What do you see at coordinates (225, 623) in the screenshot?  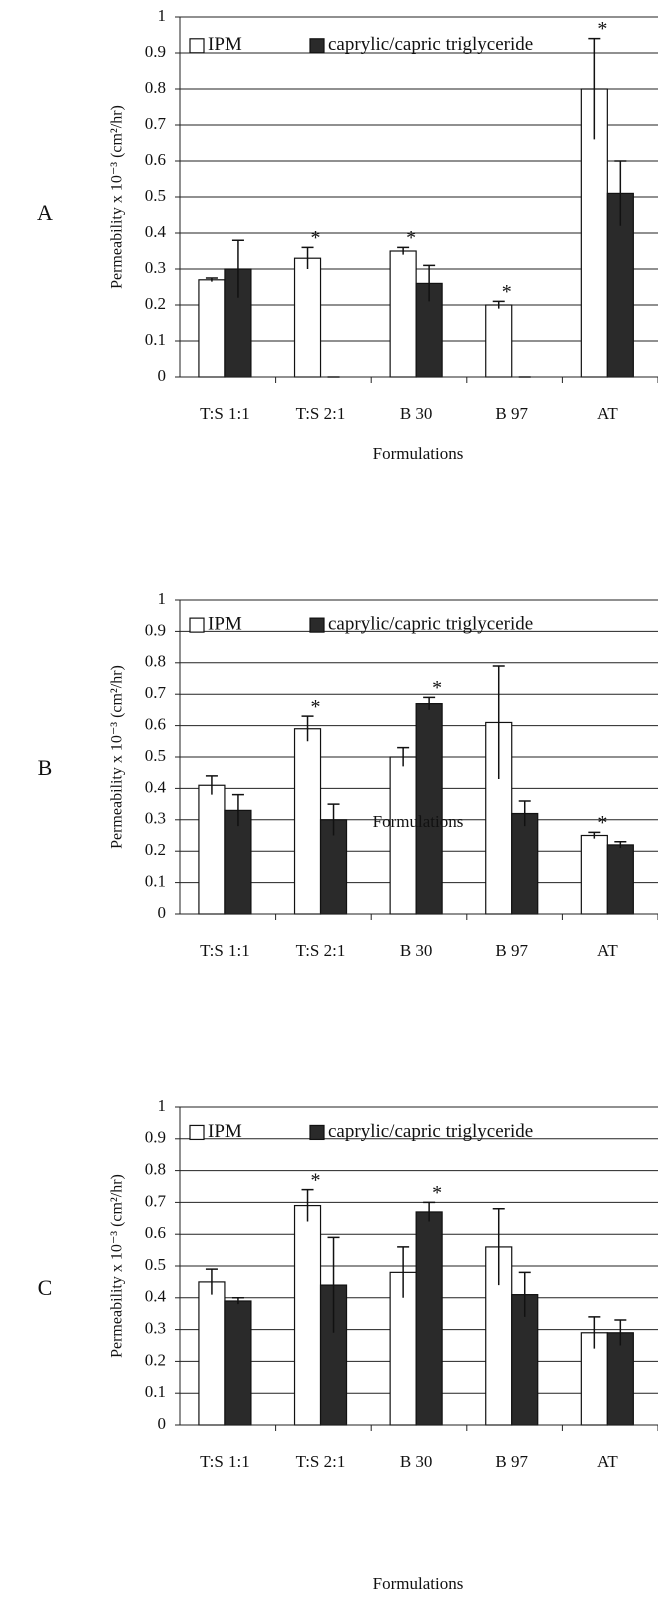 I see `legend-label: IPM` at bounding box center [225, 623].